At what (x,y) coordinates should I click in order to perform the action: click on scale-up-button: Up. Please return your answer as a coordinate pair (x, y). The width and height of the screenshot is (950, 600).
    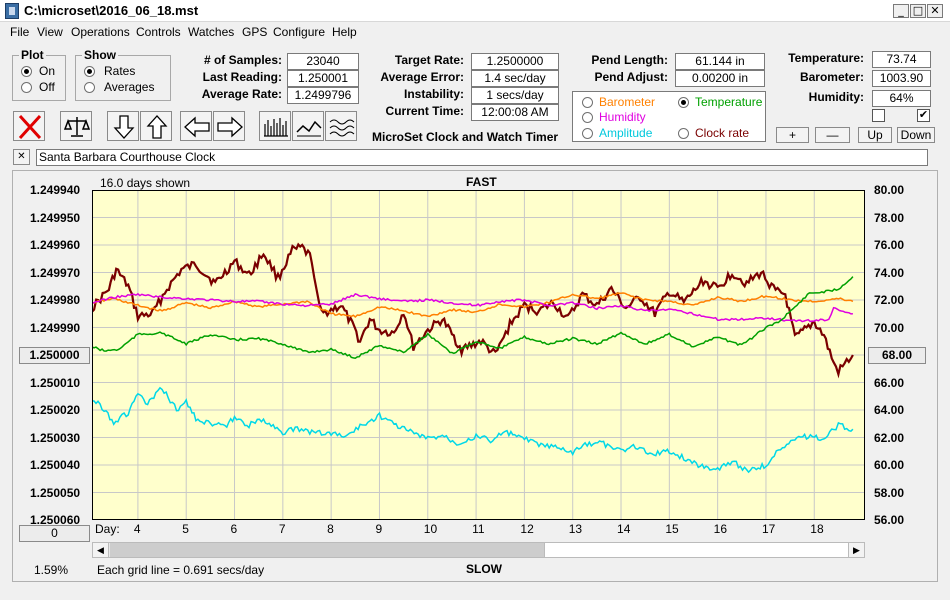
    Looking at the image, I should click on (875, 135).